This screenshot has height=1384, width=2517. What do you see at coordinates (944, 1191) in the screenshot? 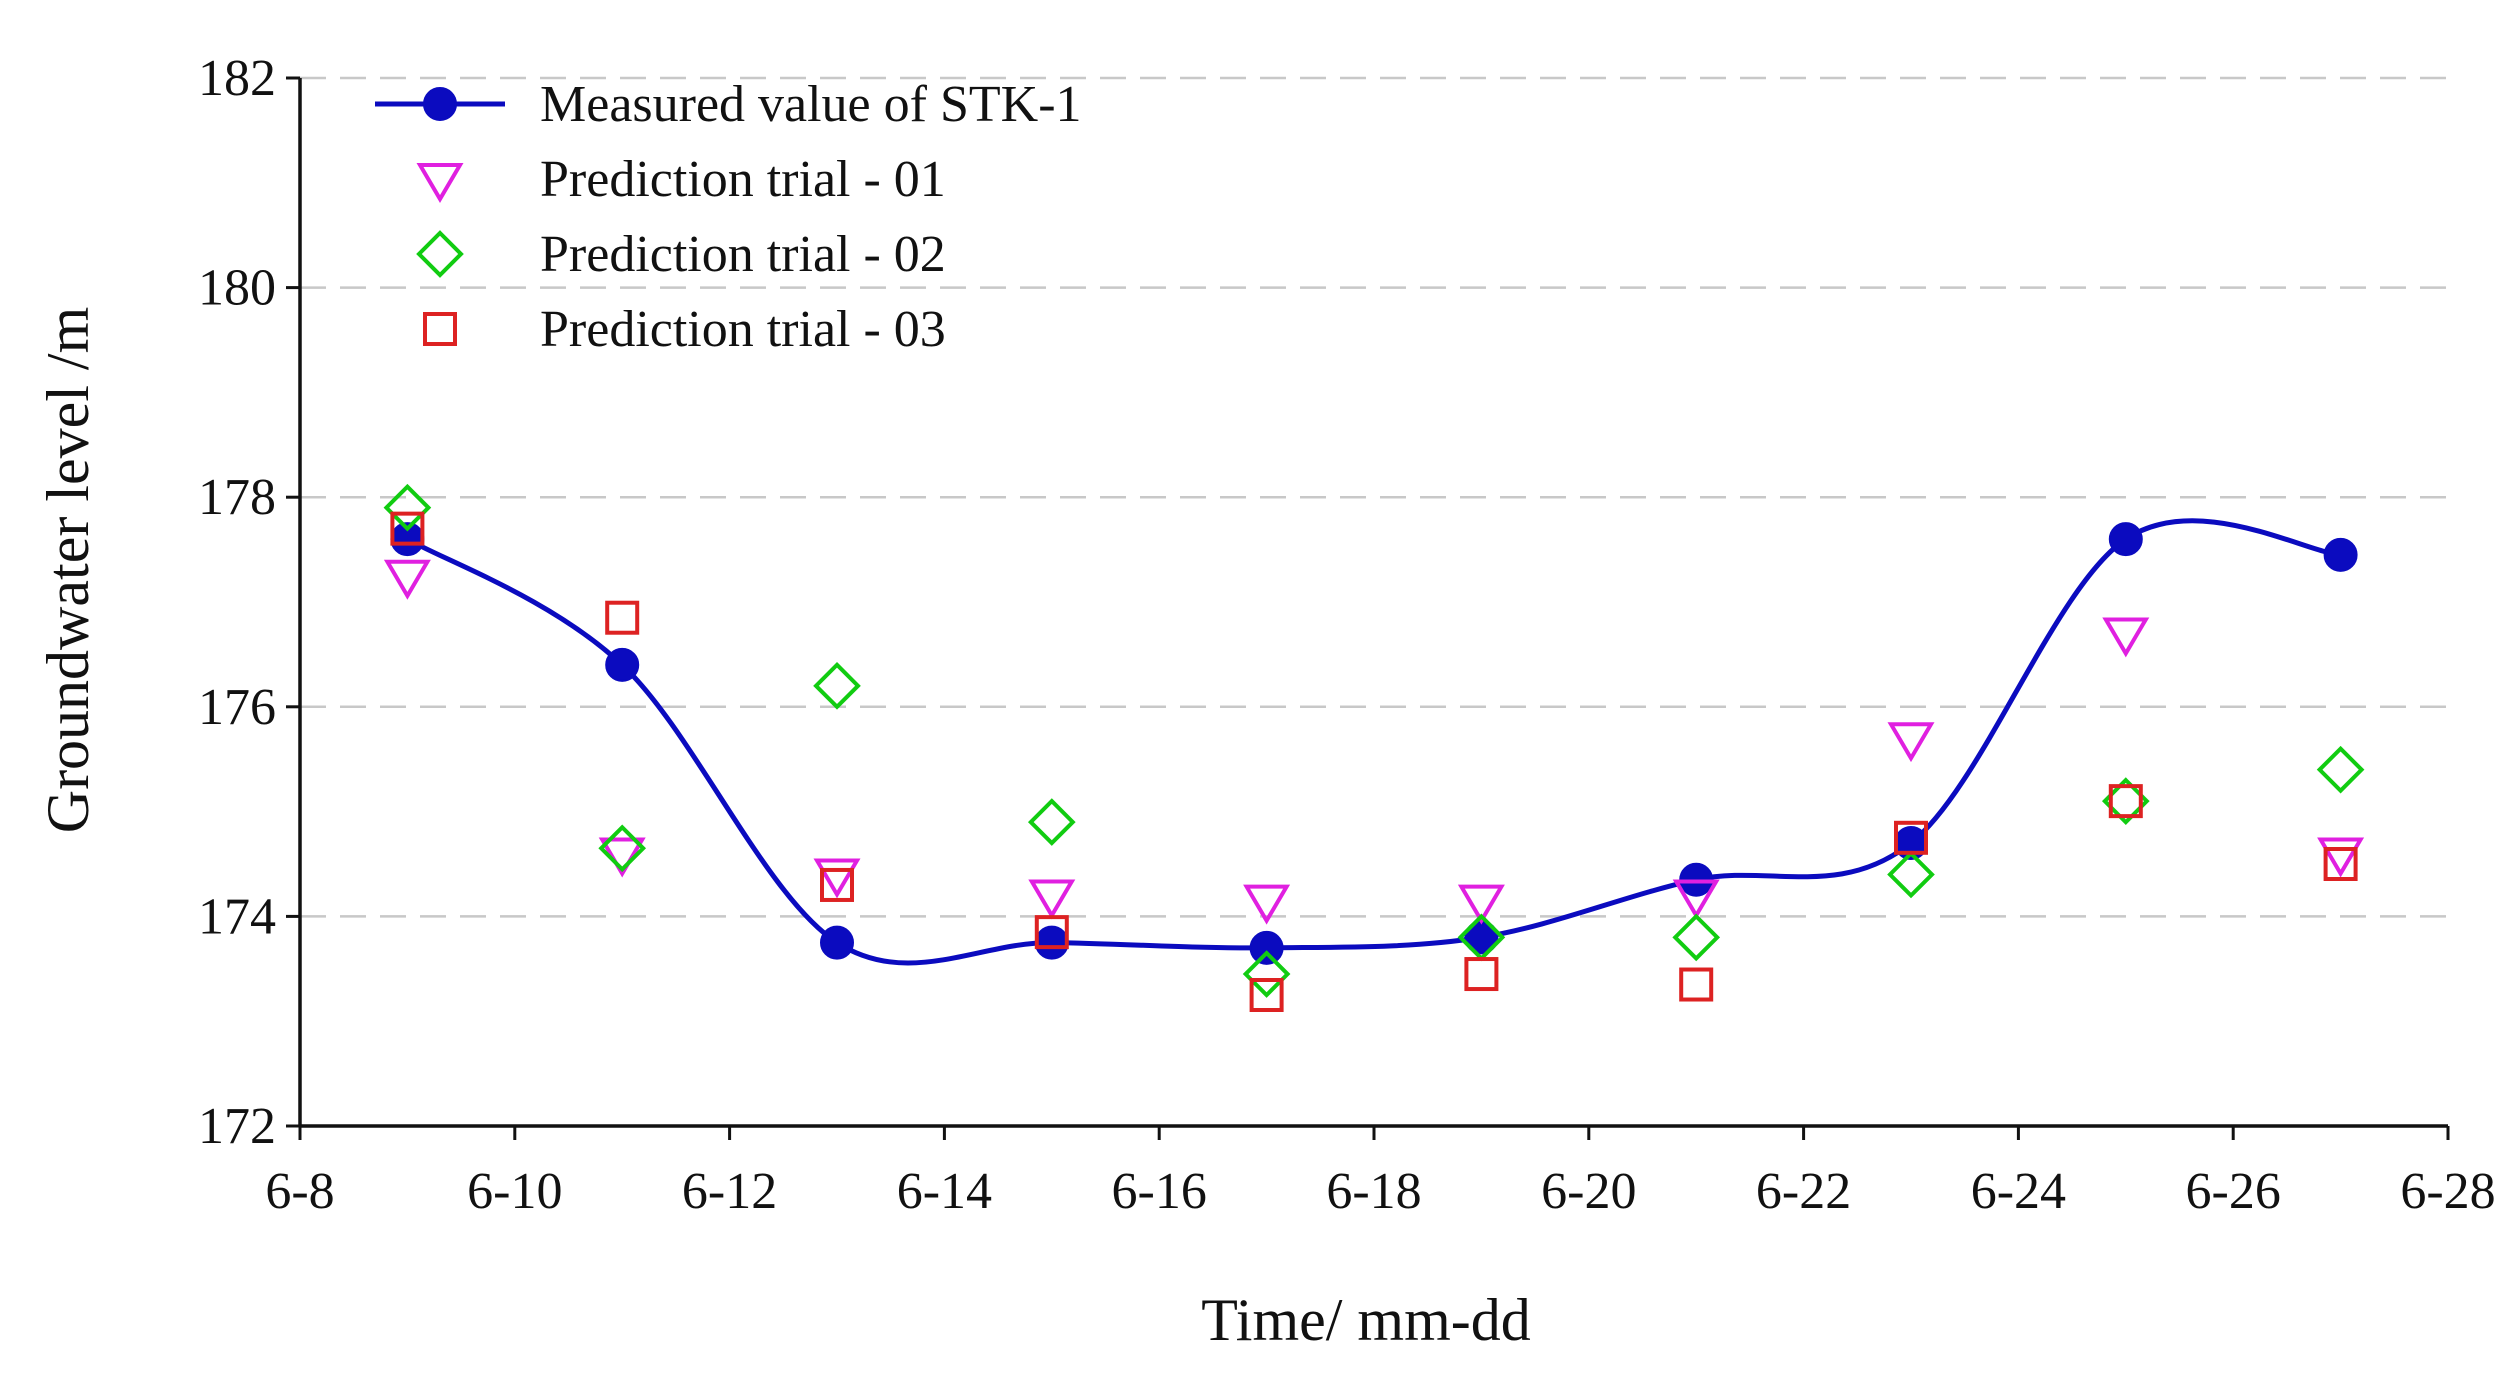
I see `x-tick-label: 6-14` at bounding box center [944, 1191].